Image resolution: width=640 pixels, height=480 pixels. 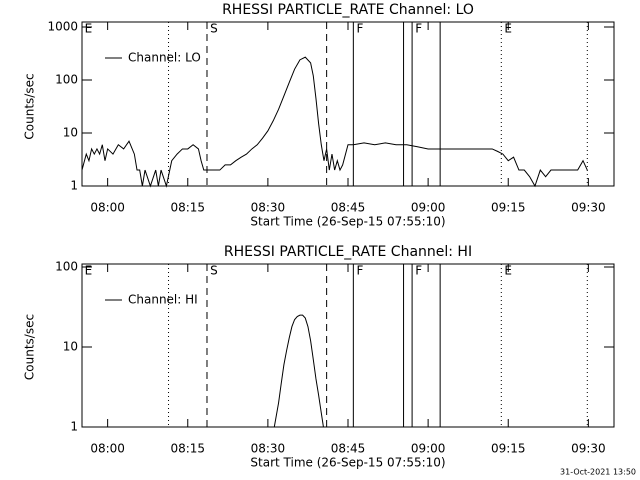 I want to click on legend-label: Channel: LO, so click(x=164, y=58).